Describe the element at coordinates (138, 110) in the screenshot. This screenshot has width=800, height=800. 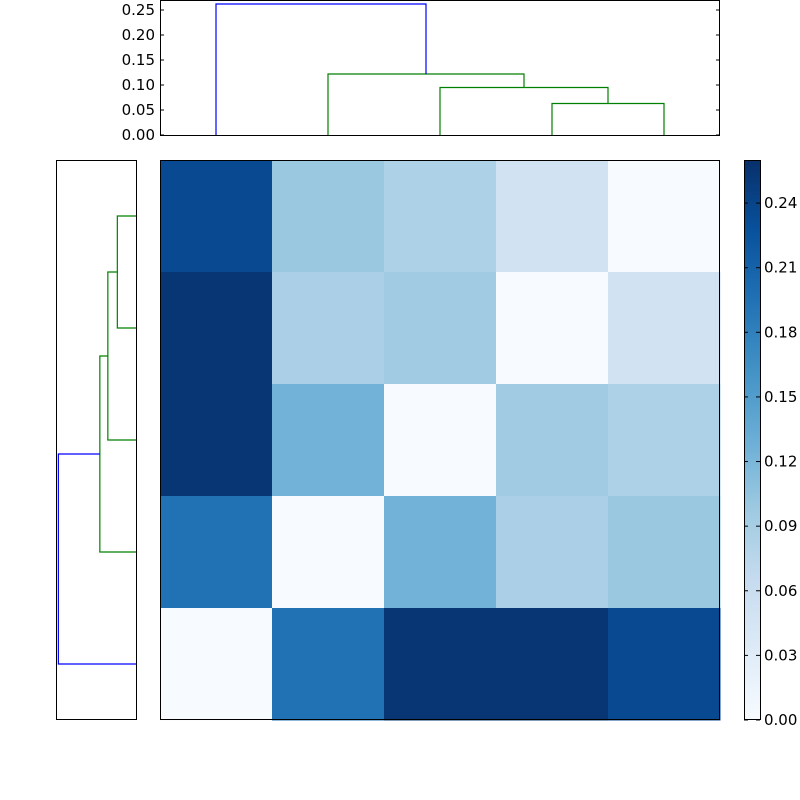
I see `top-dendrogram-tick-label: 0.05` at that location.